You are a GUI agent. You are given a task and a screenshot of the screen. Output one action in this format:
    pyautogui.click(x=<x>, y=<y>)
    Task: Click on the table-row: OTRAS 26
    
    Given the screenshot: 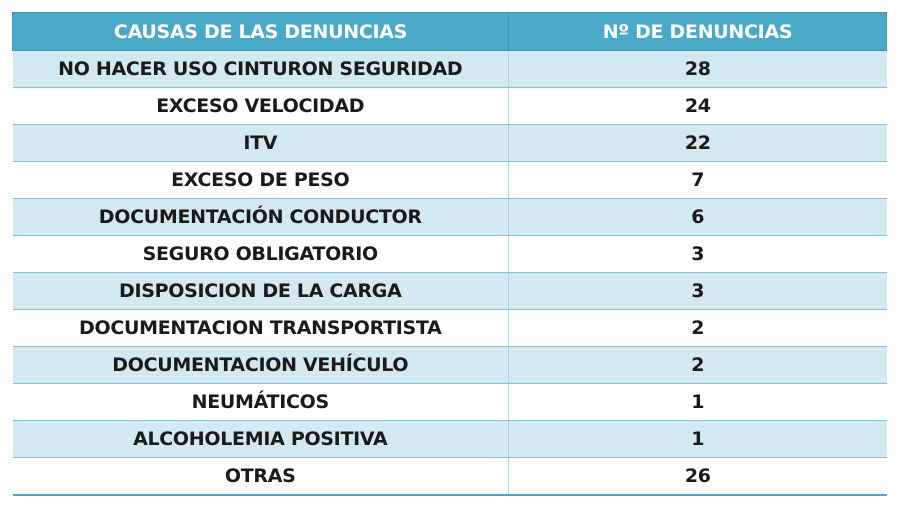 What is the action you would take?
    pyautogui.click(x=449, y=476)
    